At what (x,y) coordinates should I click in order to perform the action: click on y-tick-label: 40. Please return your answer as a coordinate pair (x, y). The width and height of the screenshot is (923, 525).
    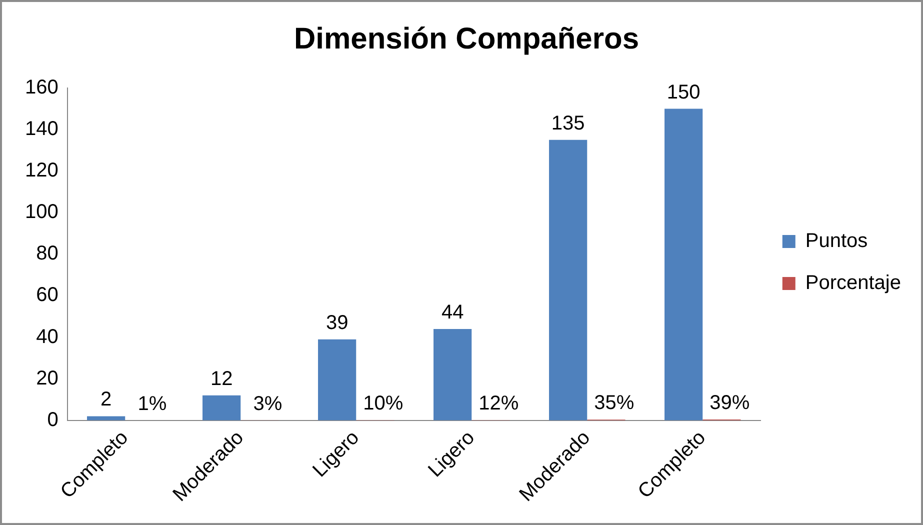
    Looking at the image, I should click on (47, 337).